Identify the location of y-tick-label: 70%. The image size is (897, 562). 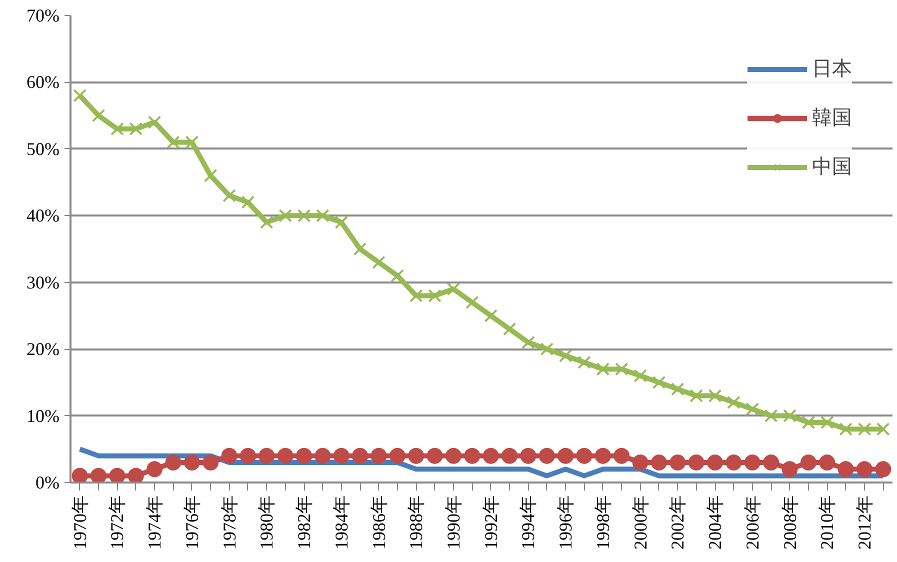
(43, 16).